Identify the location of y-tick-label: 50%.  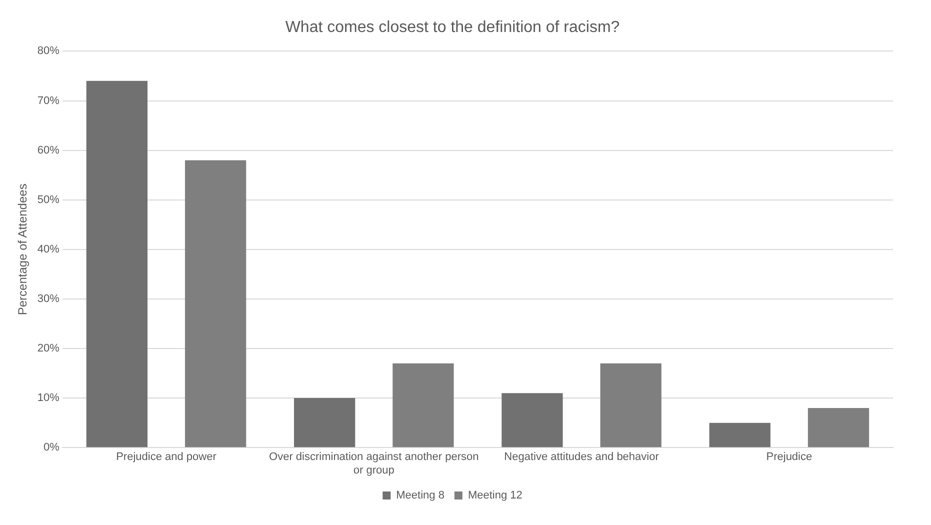
(48, 200).